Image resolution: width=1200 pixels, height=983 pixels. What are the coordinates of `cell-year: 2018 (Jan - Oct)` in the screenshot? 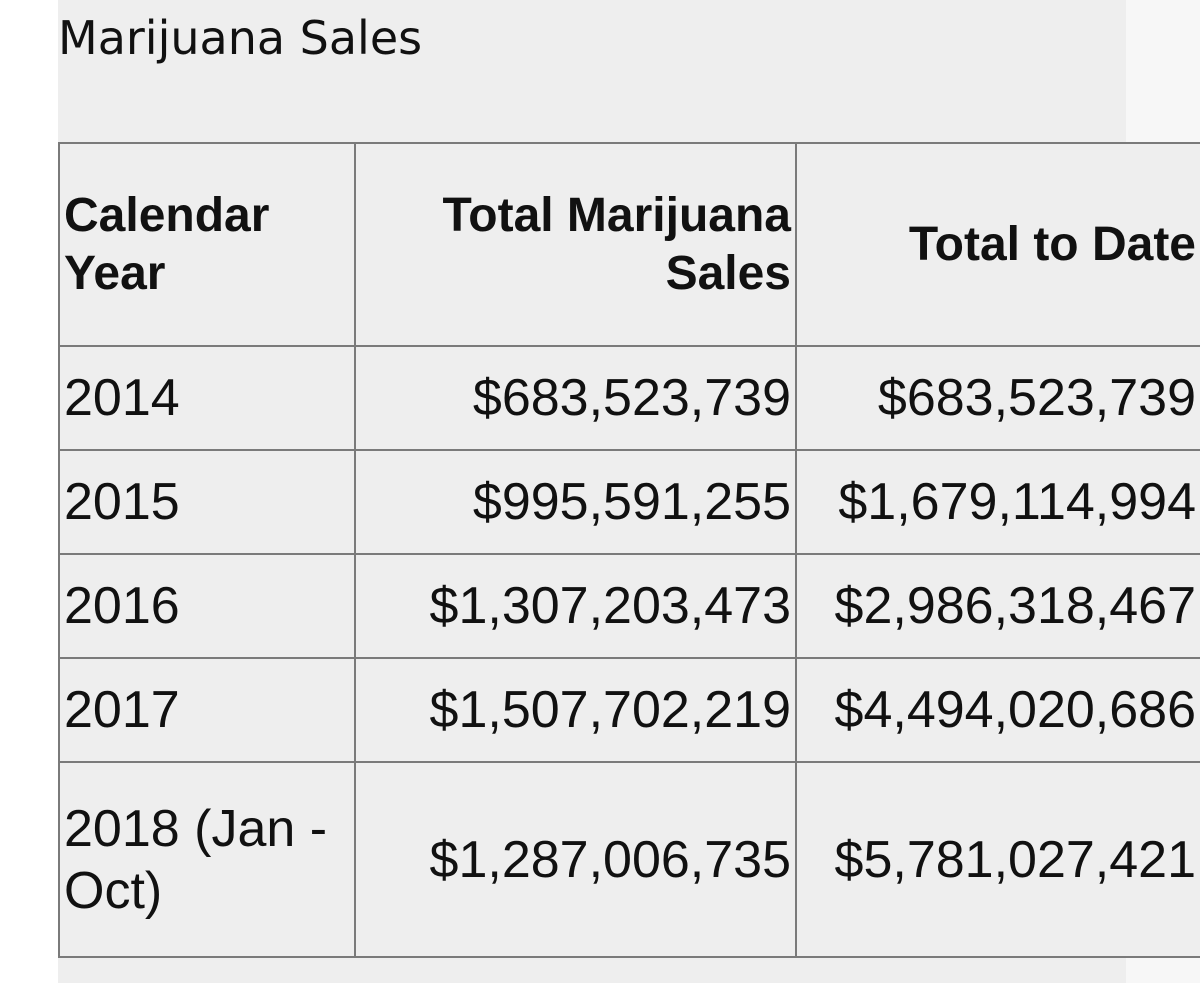 It's located at (207, 859).